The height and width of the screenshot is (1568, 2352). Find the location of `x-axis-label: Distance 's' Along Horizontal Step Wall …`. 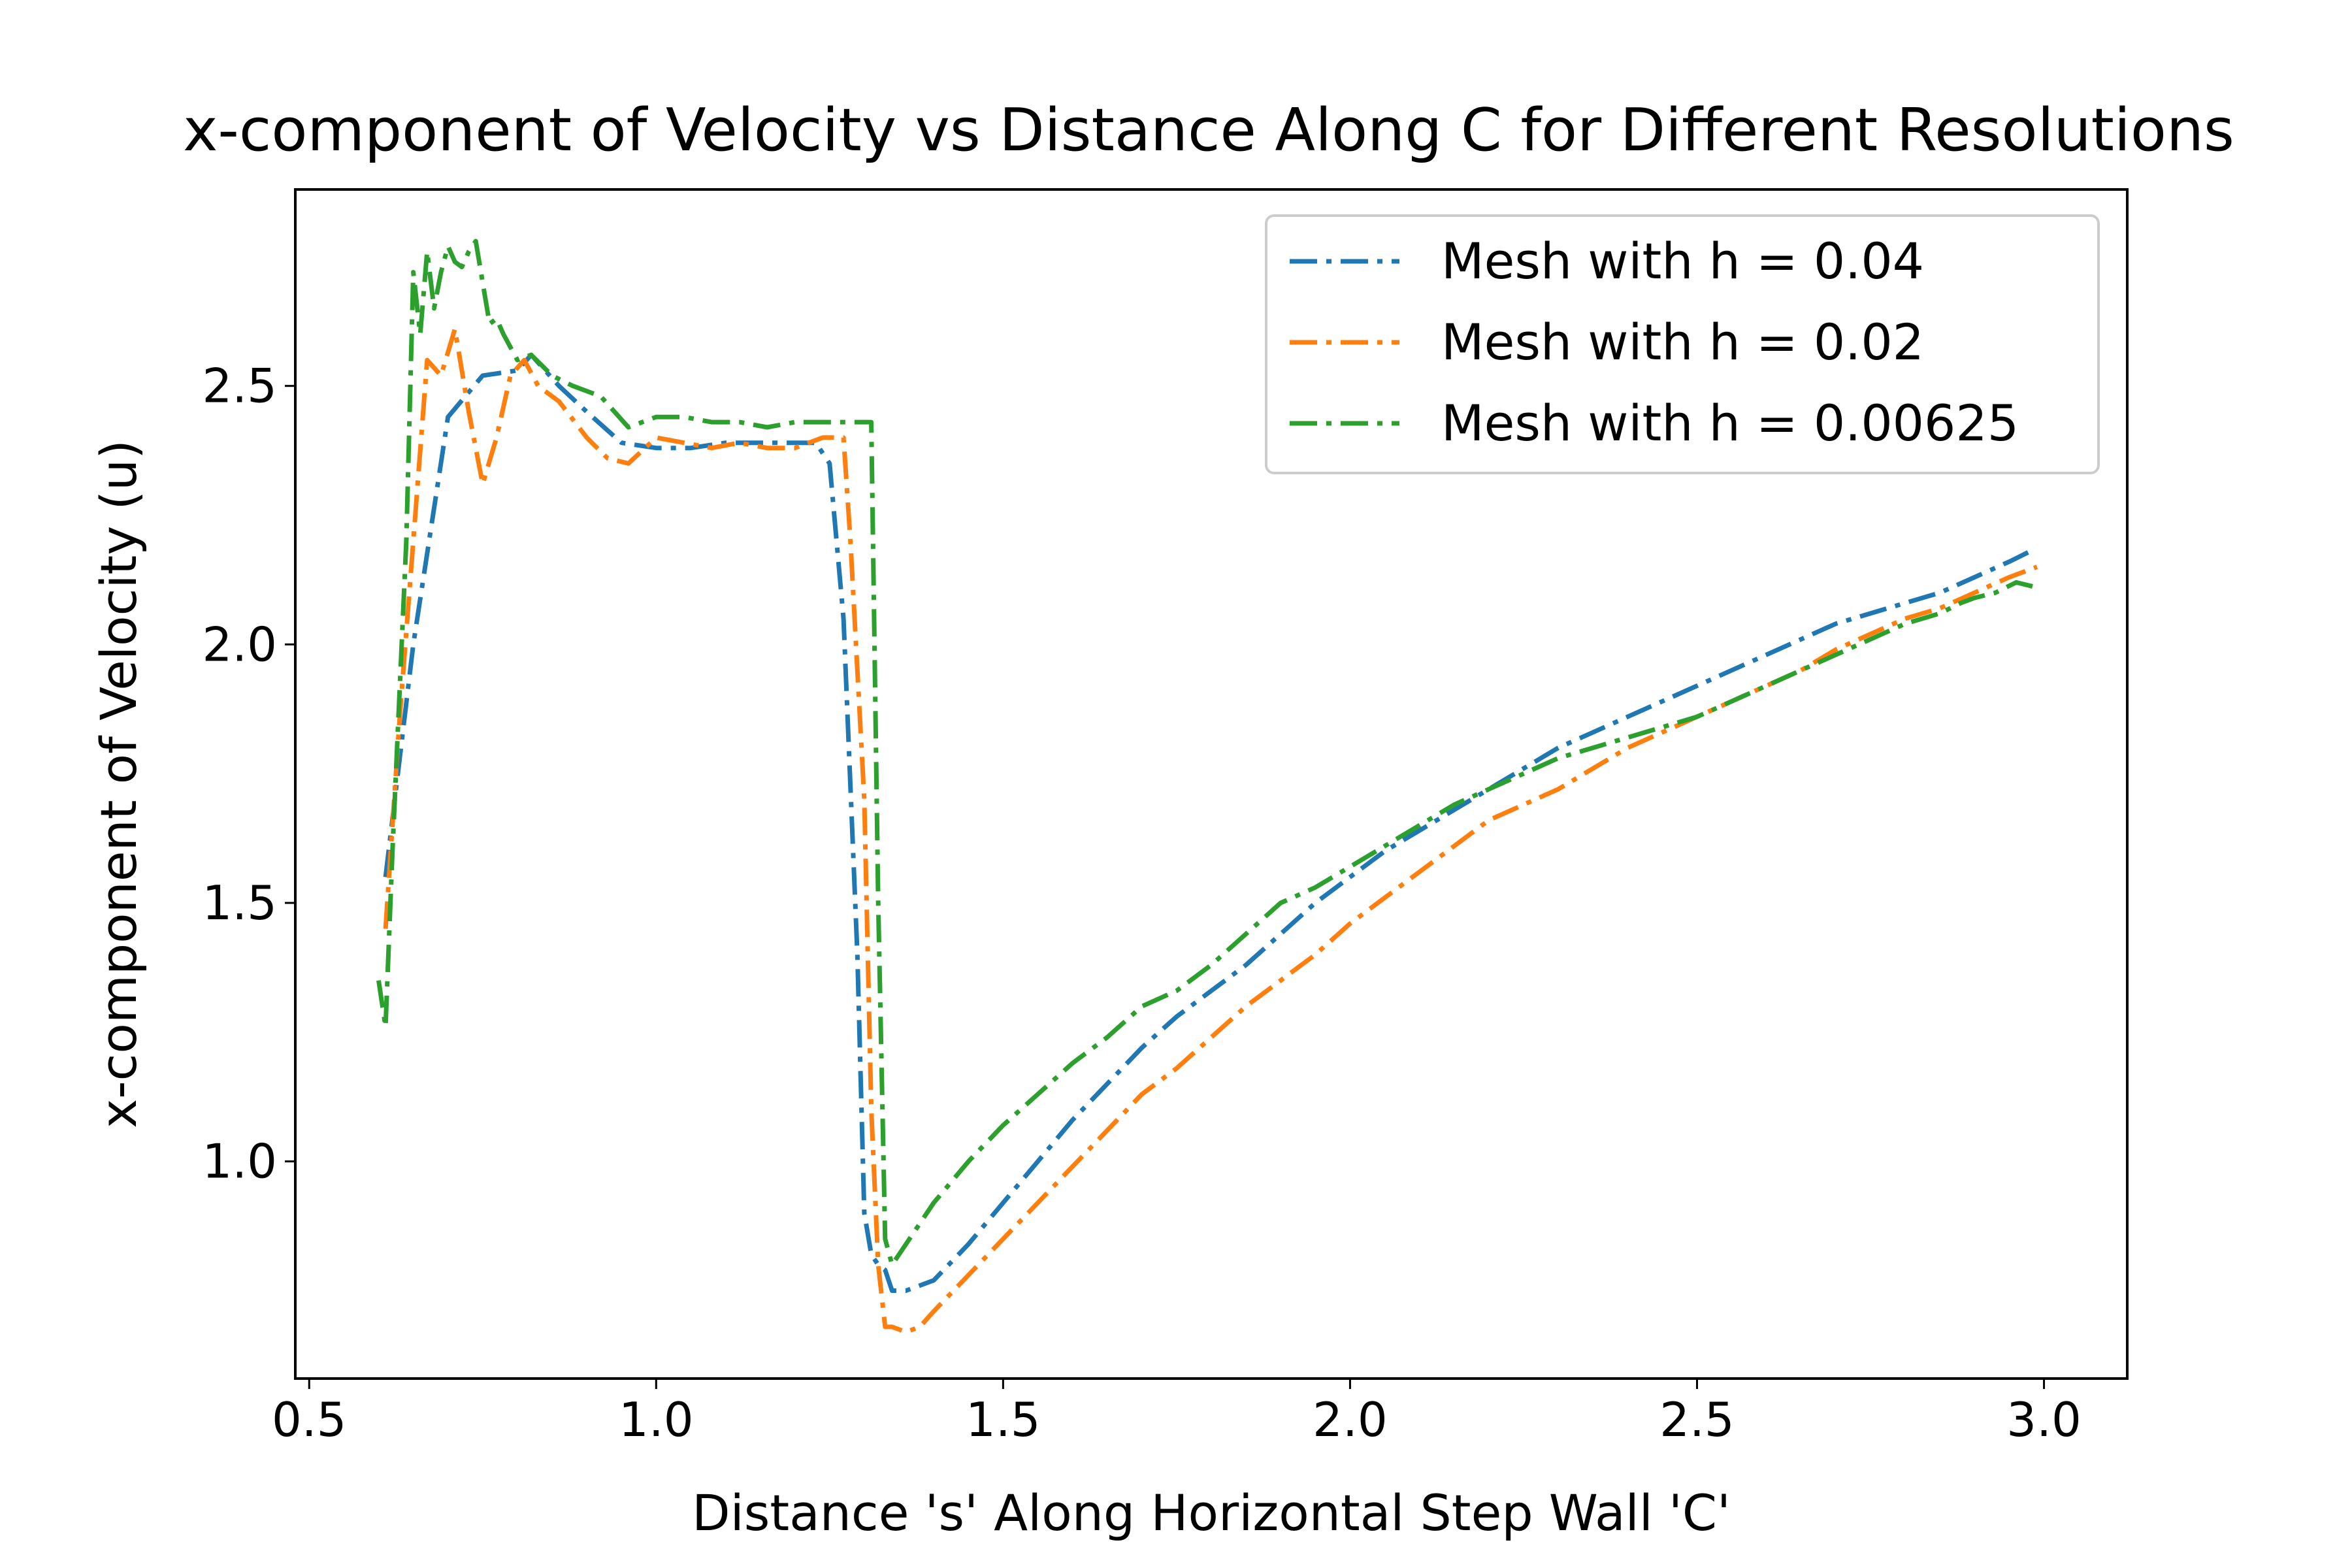

x-axis-label: Distance 's' Along Horizontal Step Wall … is located at coordinates (1211, 1513).